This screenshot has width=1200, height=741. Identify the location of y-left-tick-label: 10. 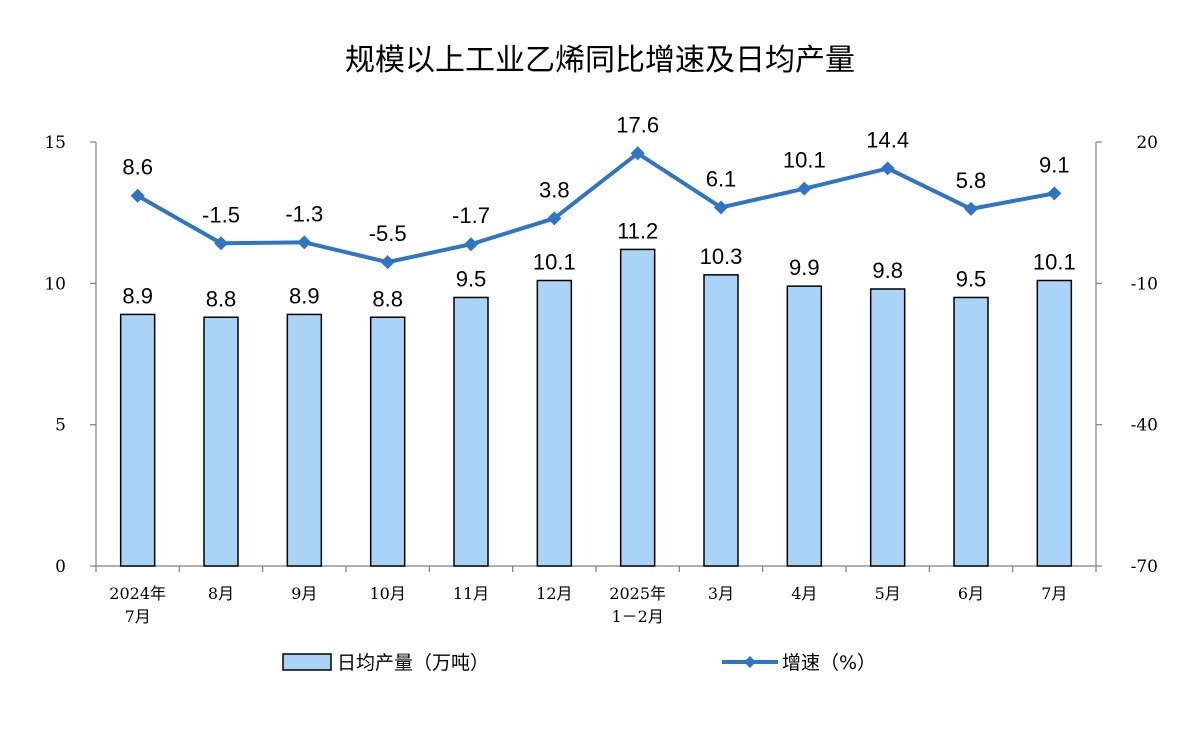
(55, 284).